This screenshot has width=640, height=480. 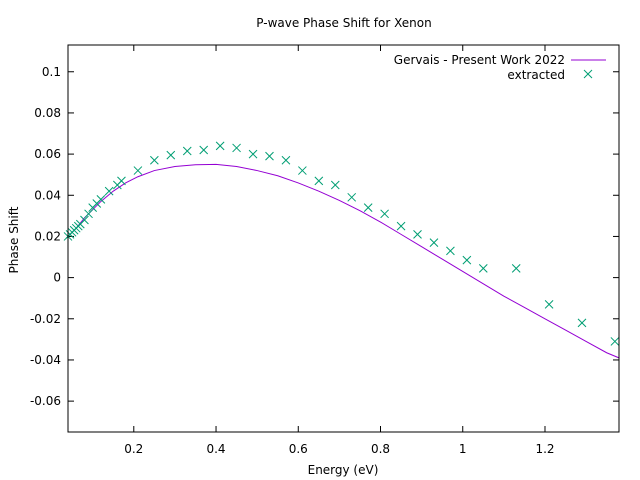 I want to click on legend-label-extracted: extracted, so click(x=536, y=75).